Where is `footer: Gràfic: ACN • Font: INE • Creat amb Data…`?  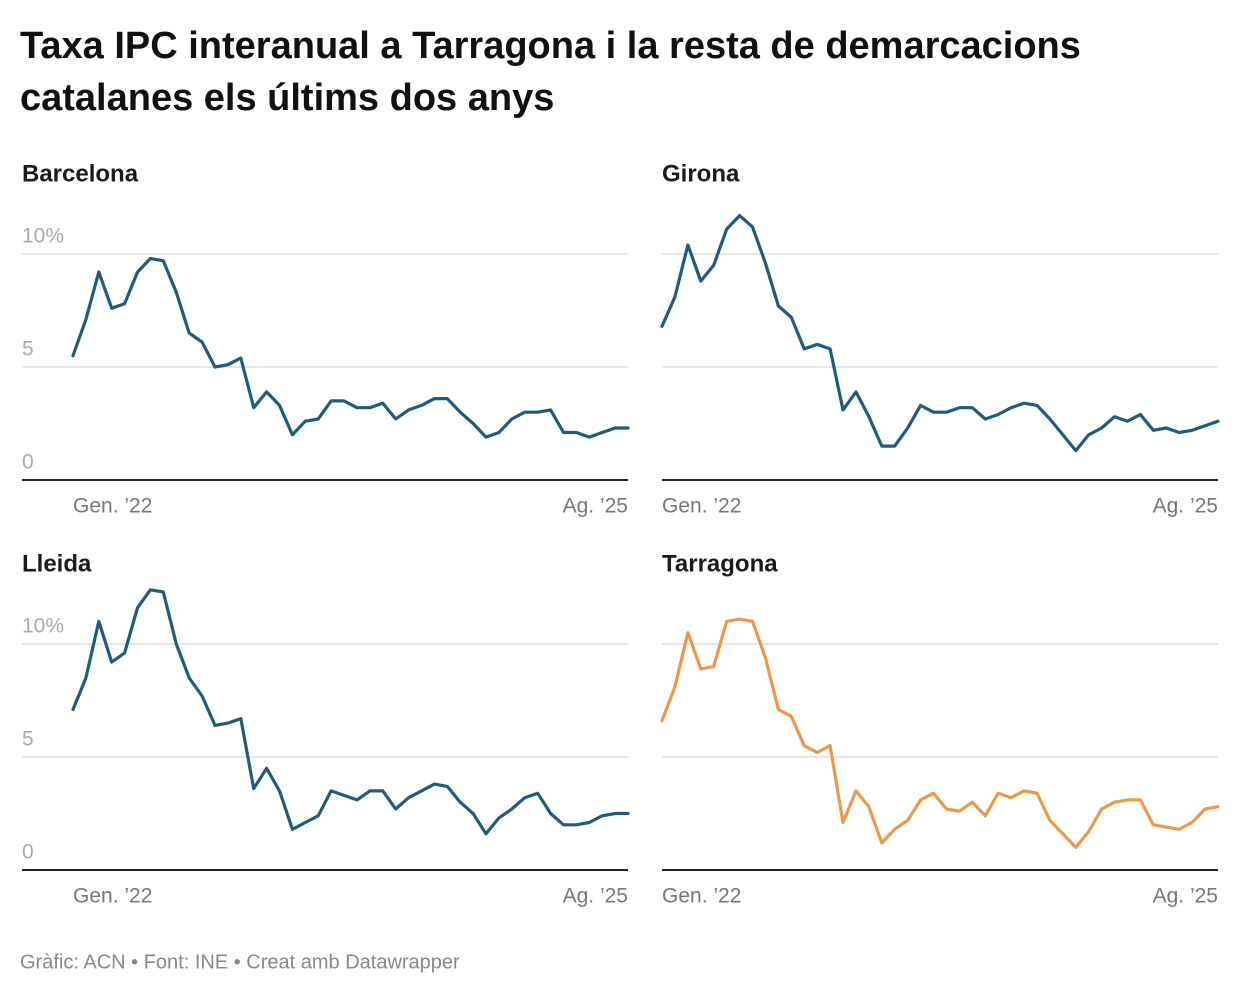
footer: Gràfic: ACN • Font: INE • Creat amb Data… is located at coordinates (240, 962).